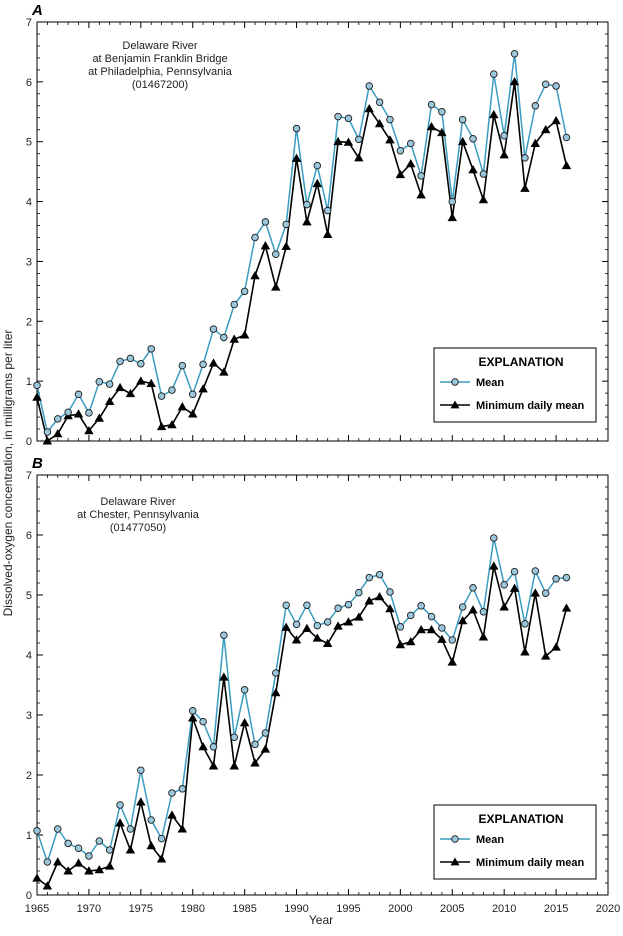  Describe the element at coordinates (159, 59) in the screenshot. I see `site-label-line: at Benjamin Franklin Bridge` at that location.